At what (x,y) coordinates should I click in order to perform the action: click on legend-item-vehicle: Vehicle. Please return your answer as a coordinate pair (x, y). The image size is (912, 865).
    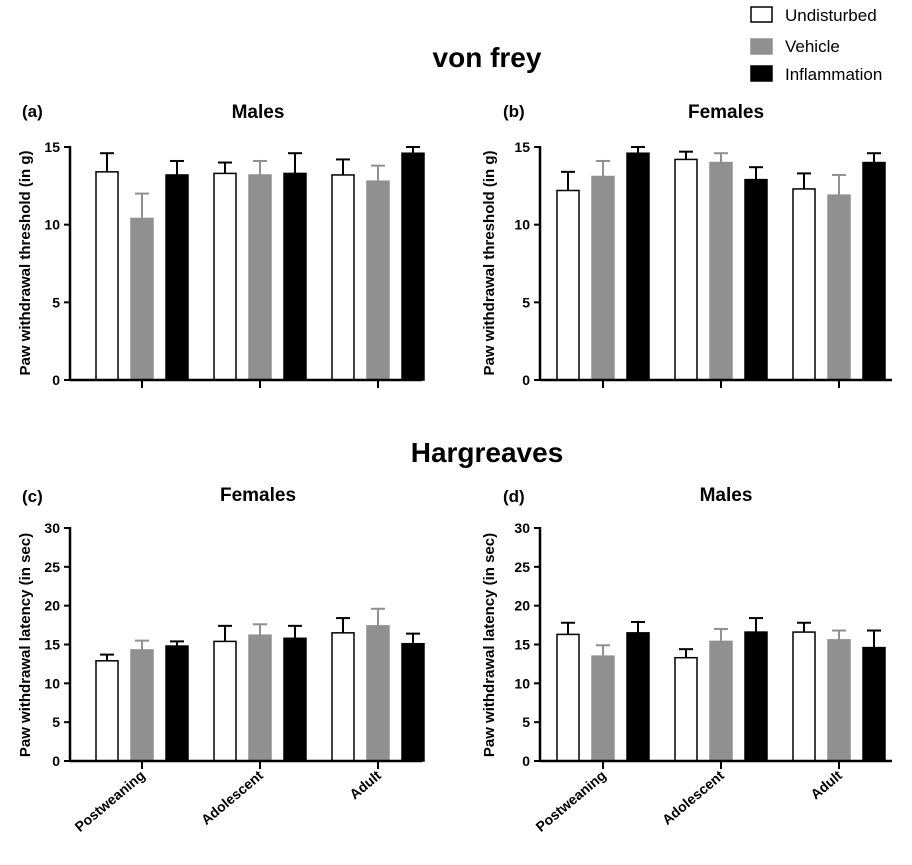
    Looking at the image, I should click on (795, 46).